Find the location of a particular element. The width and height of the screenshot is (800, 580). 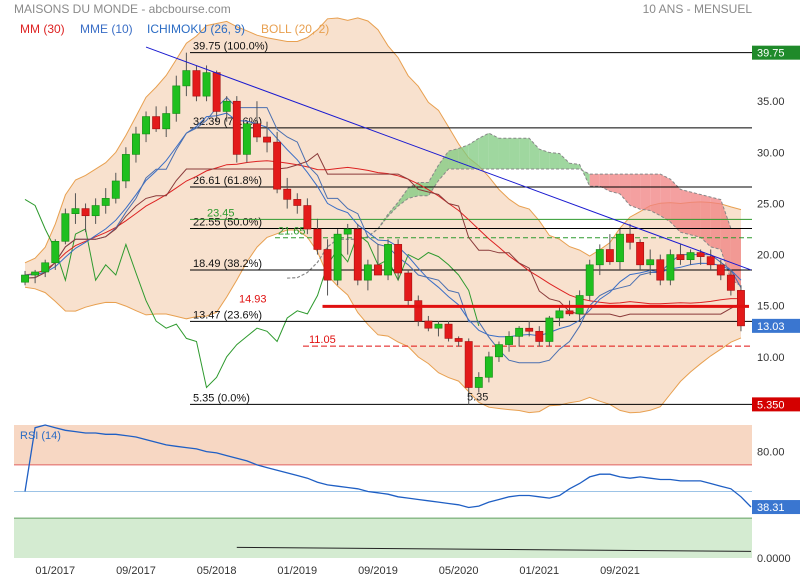

rsi-last-value: 38.31 is located at coordinates (771, 508).